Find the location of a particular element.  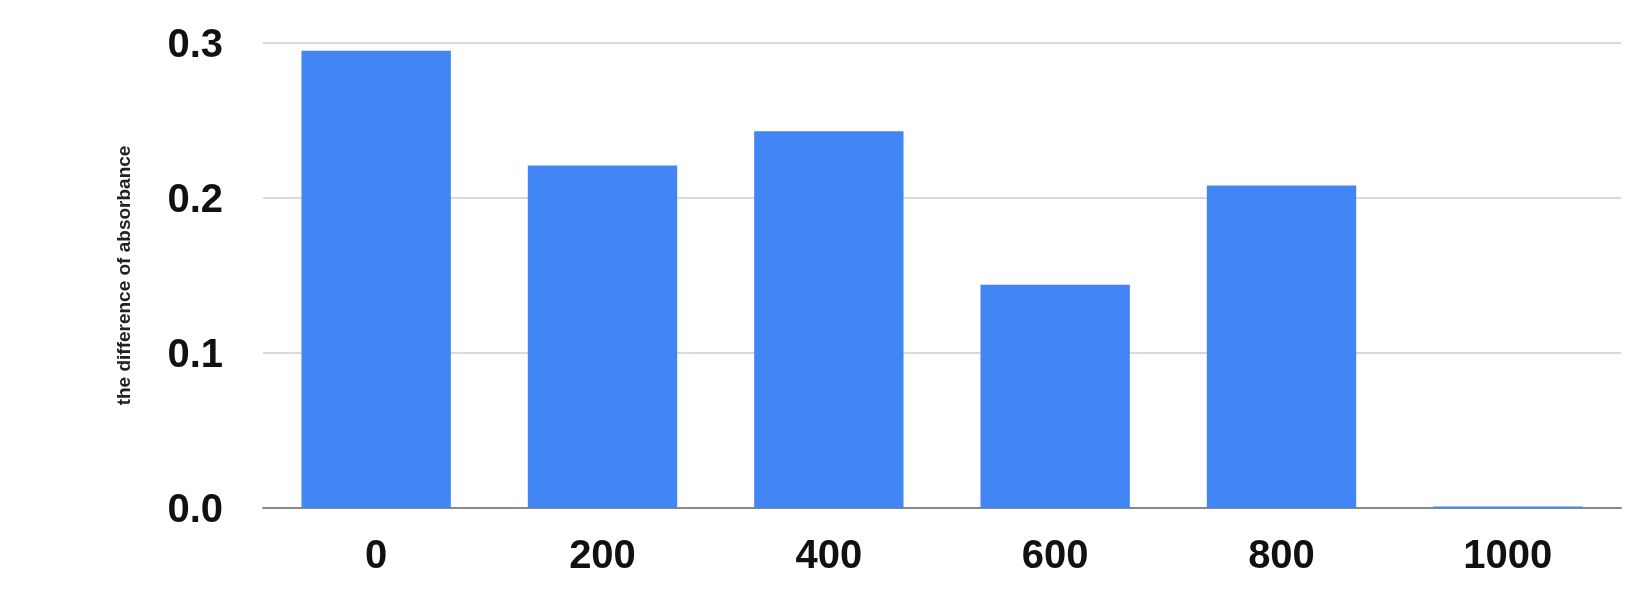

x-tick-label: 200 is located at coordinates (602, 554).